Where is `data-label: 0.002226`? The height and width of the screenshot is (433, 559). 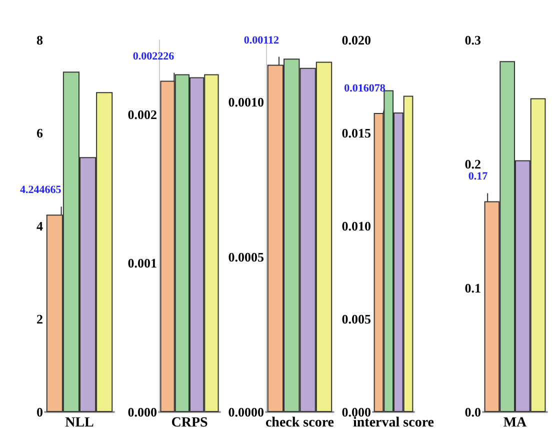
data-label: 0.002226 is located at coordinates (153, 56).